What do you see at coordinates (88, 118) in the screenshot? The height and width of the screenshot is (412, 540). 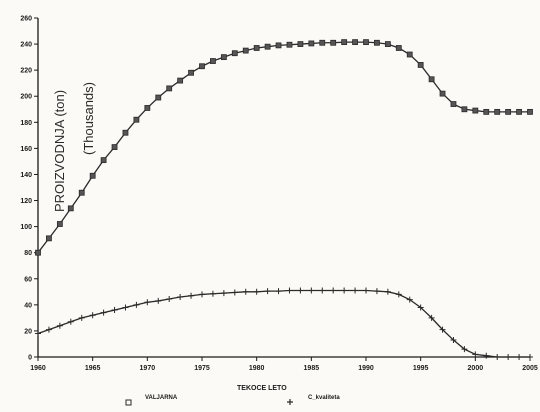 I see `y-axis-label-line2: (Thousands)` at bounding box center [88, 118].